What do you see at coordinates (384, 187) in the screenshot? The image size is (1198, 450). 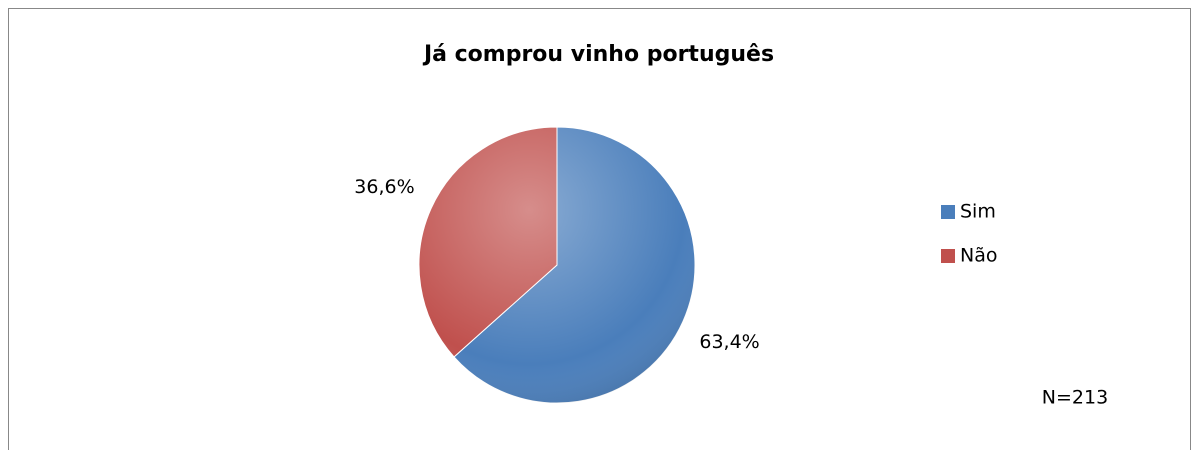 I see `data-label: 36,6%` at bounding box center [384, 187].